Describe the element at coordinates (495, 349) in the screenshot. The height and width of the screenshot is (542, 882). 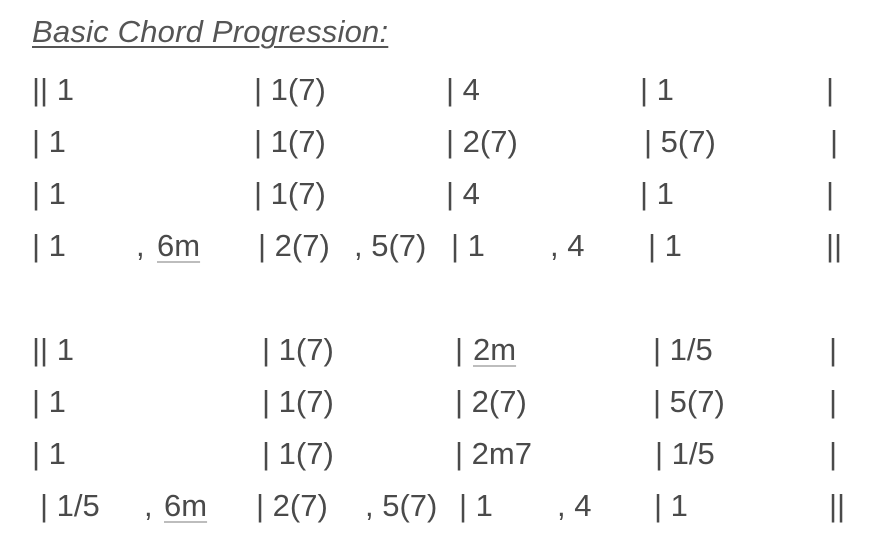
I see `linked-chord: 2m` at that location.